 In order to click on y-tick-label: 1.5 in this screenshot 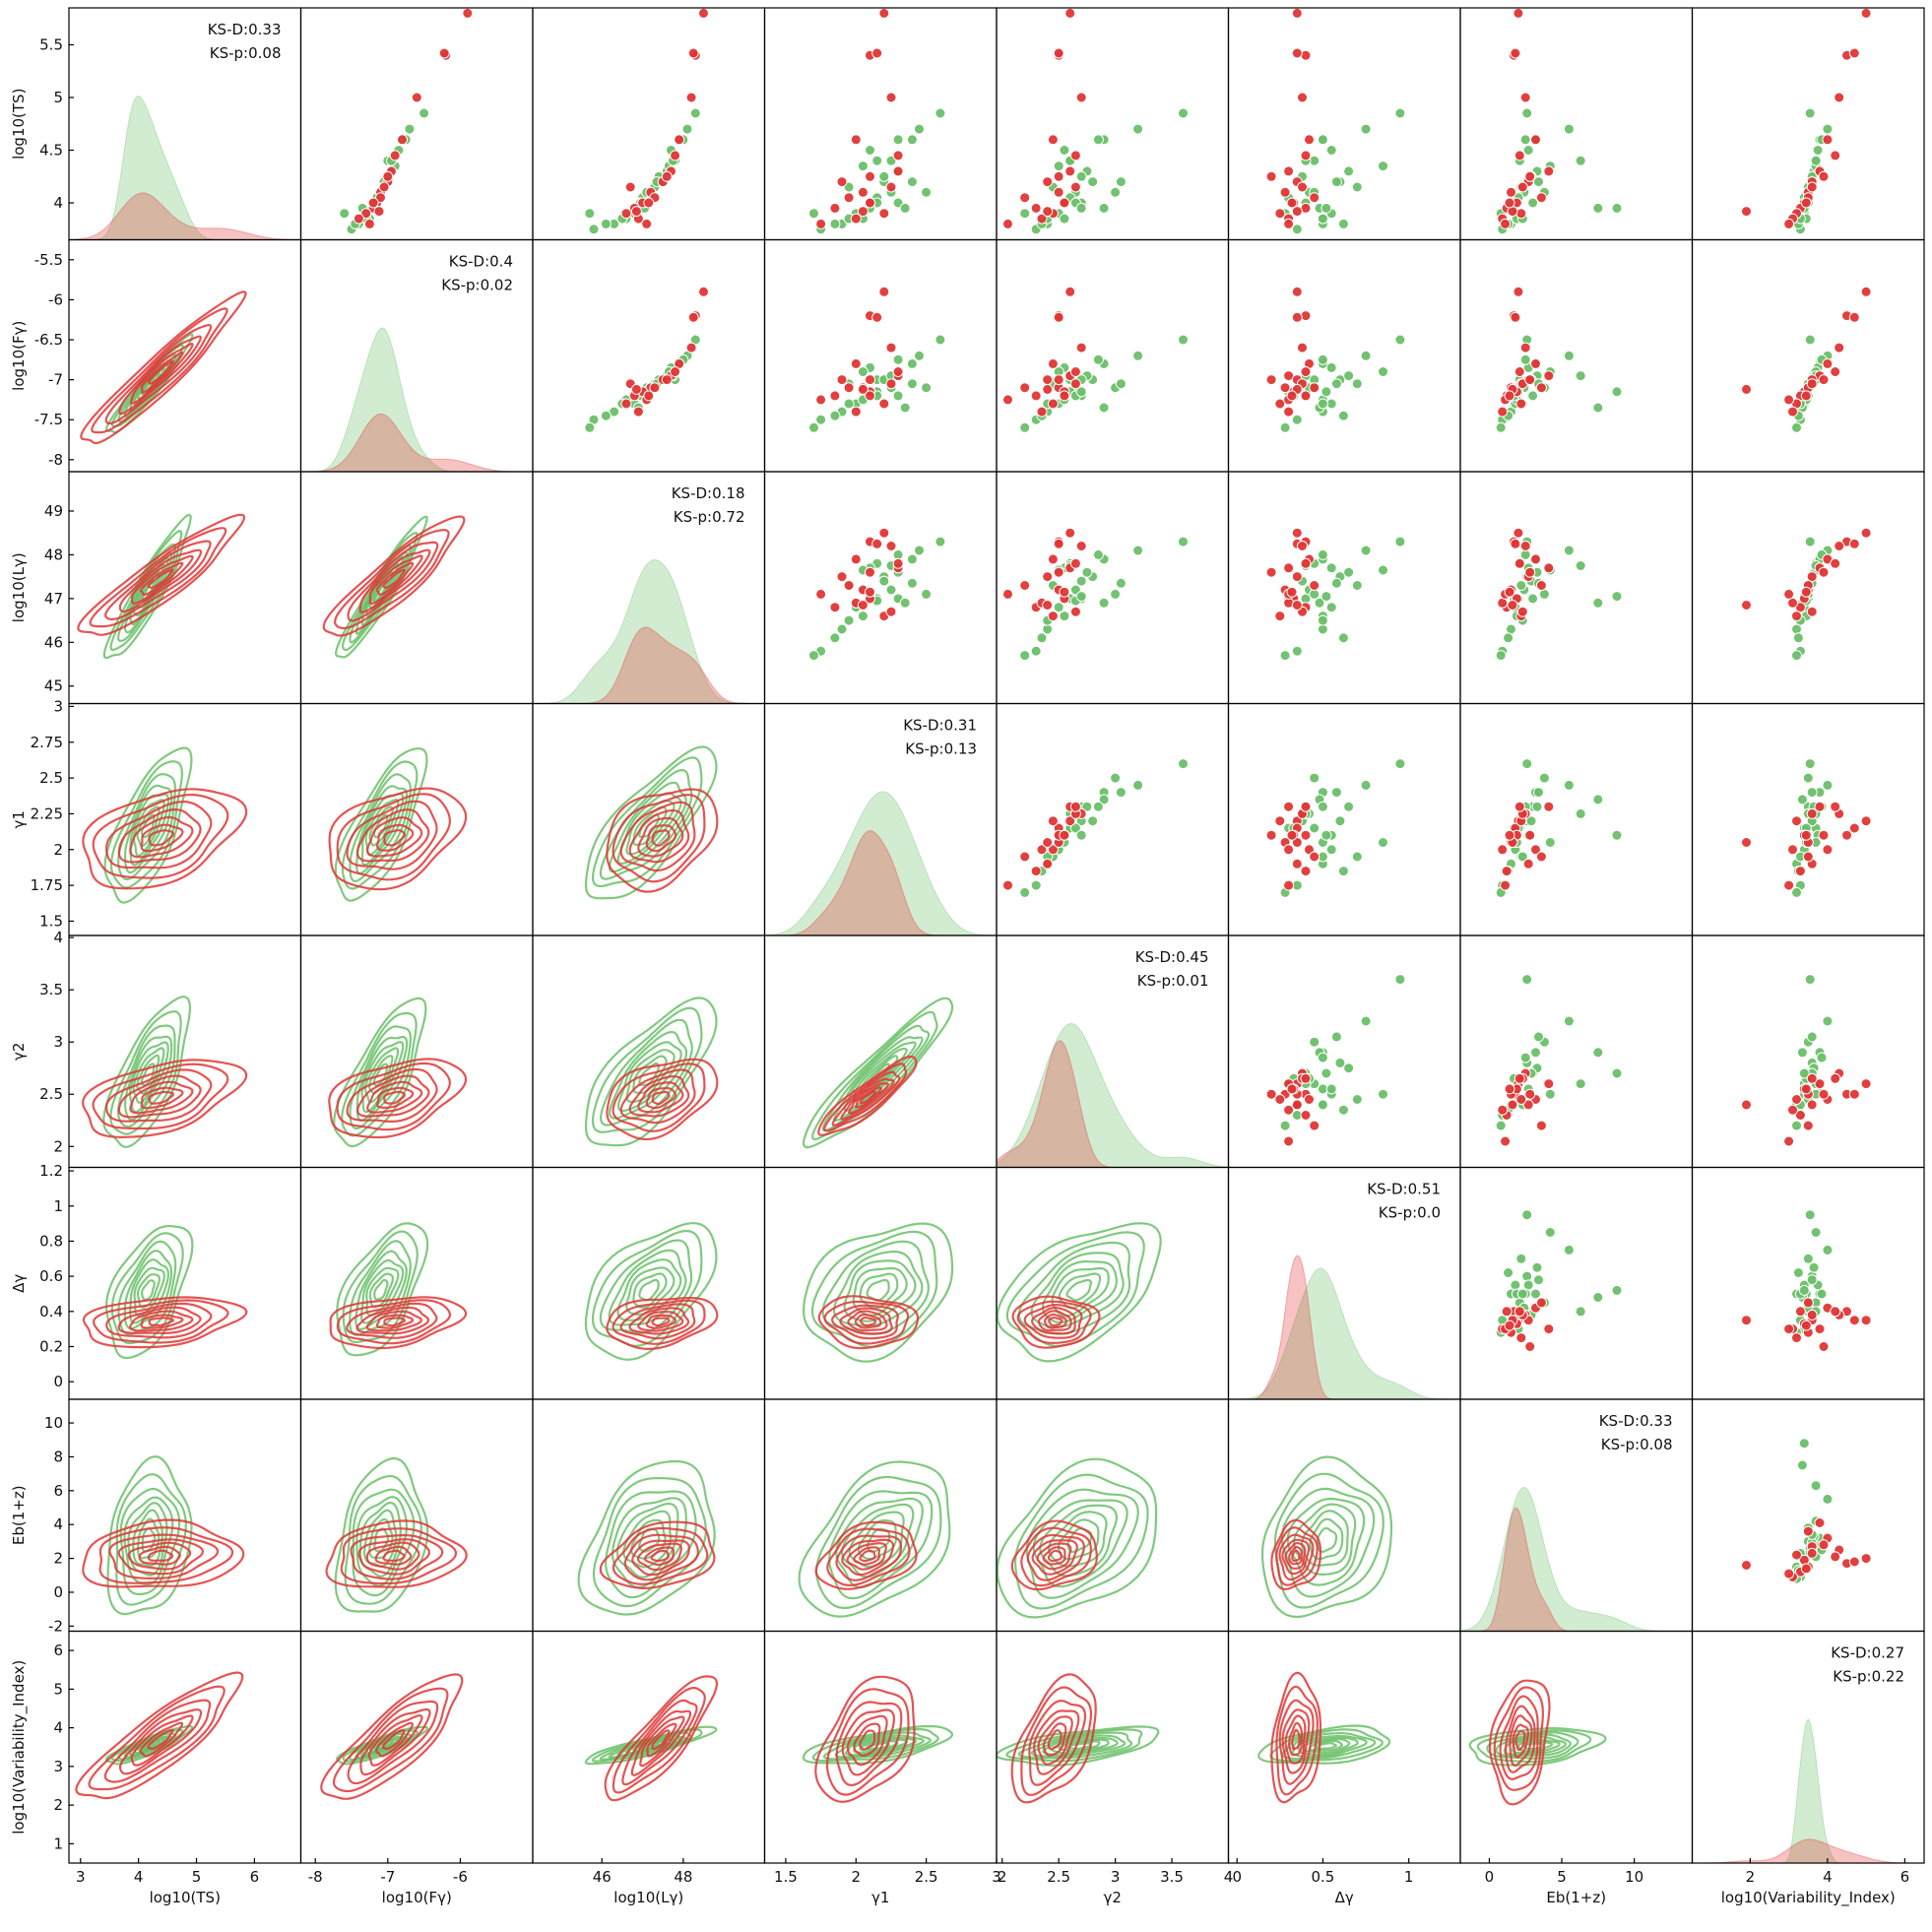, I will do `click(51, 921)`.